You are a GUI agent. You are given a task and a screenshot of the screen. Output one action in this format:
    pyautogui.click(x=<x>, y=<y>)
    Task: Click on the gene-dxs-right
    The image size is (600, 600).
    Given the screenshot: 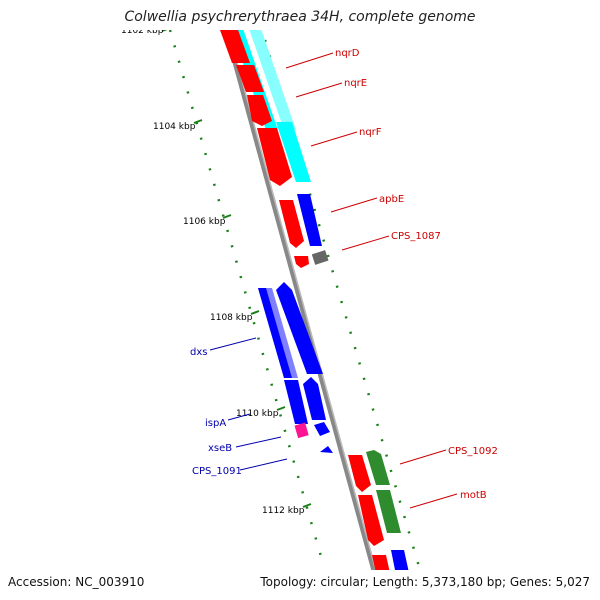 What is the action you would take?
    pyautogui.click(x=299, y=328)
    